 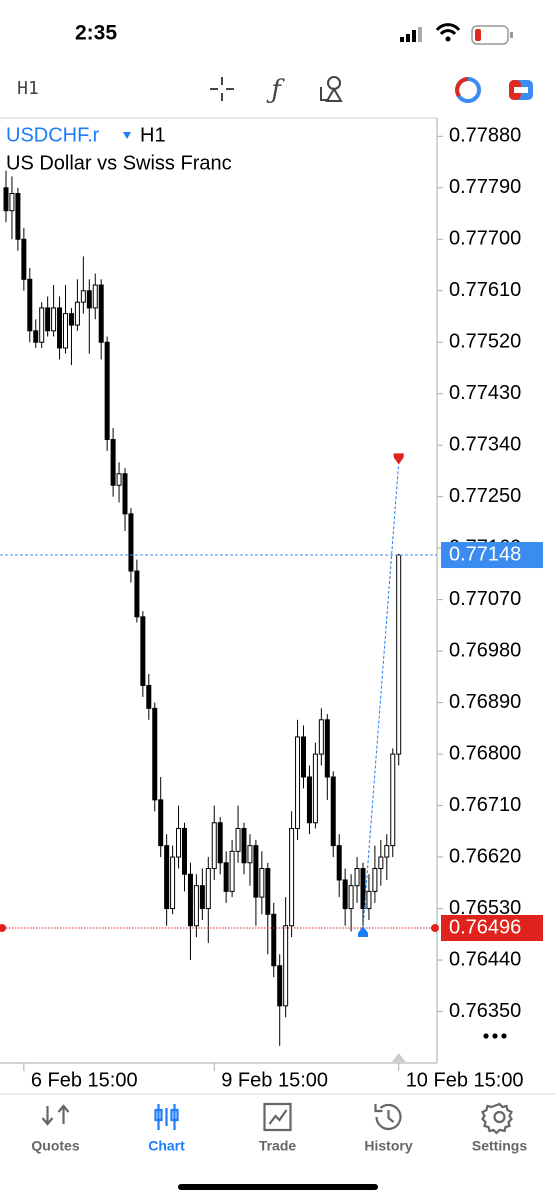 What do you see at coordinates (485, 239) in the screenshot?
I see `y-tick-label: 0.77700` at bounding box center [485, 239].